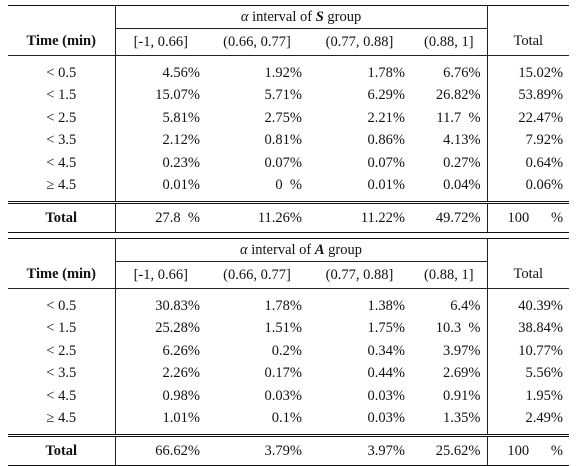 The image size is (576, 466). Describe the element at coordinates (289, 95) in the screenshot. I see `table-row: < 1.5 15.07% 5.71% 6.29% 26.82% 53.89%` at that location.